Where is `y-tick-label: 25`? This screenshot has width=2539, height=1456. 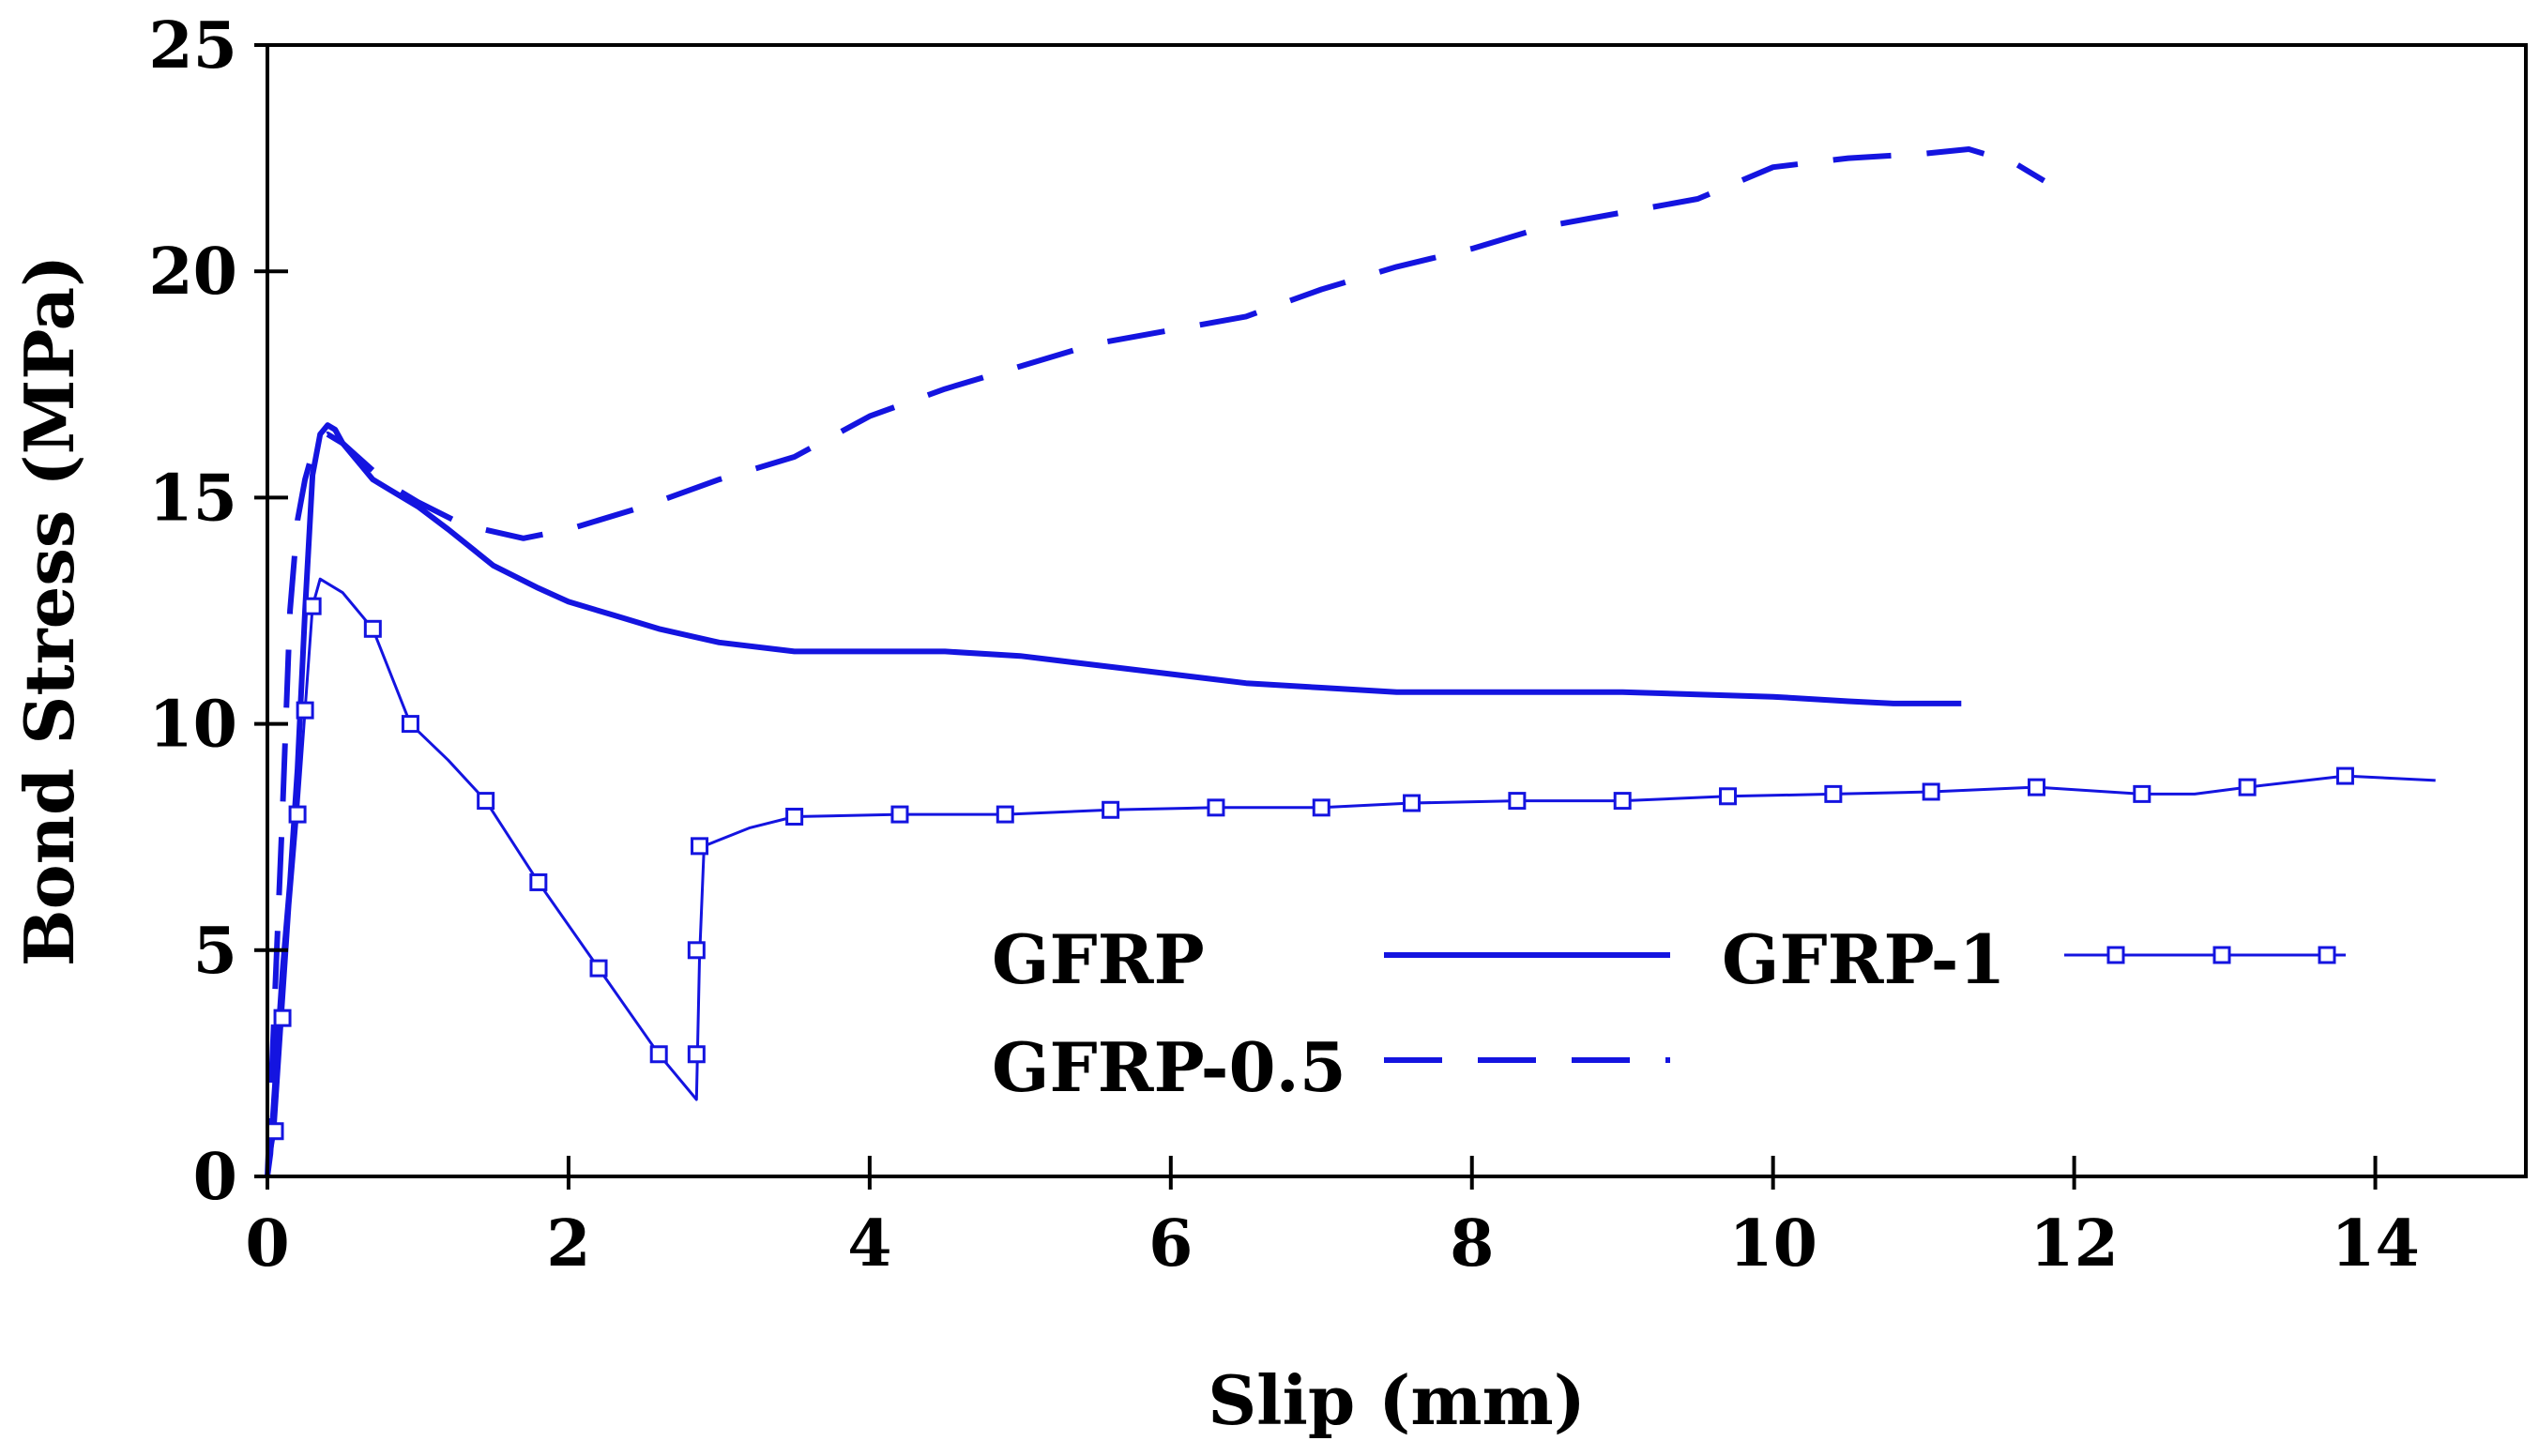 y-tick-label: 25 is located at coordinates (192, 45).